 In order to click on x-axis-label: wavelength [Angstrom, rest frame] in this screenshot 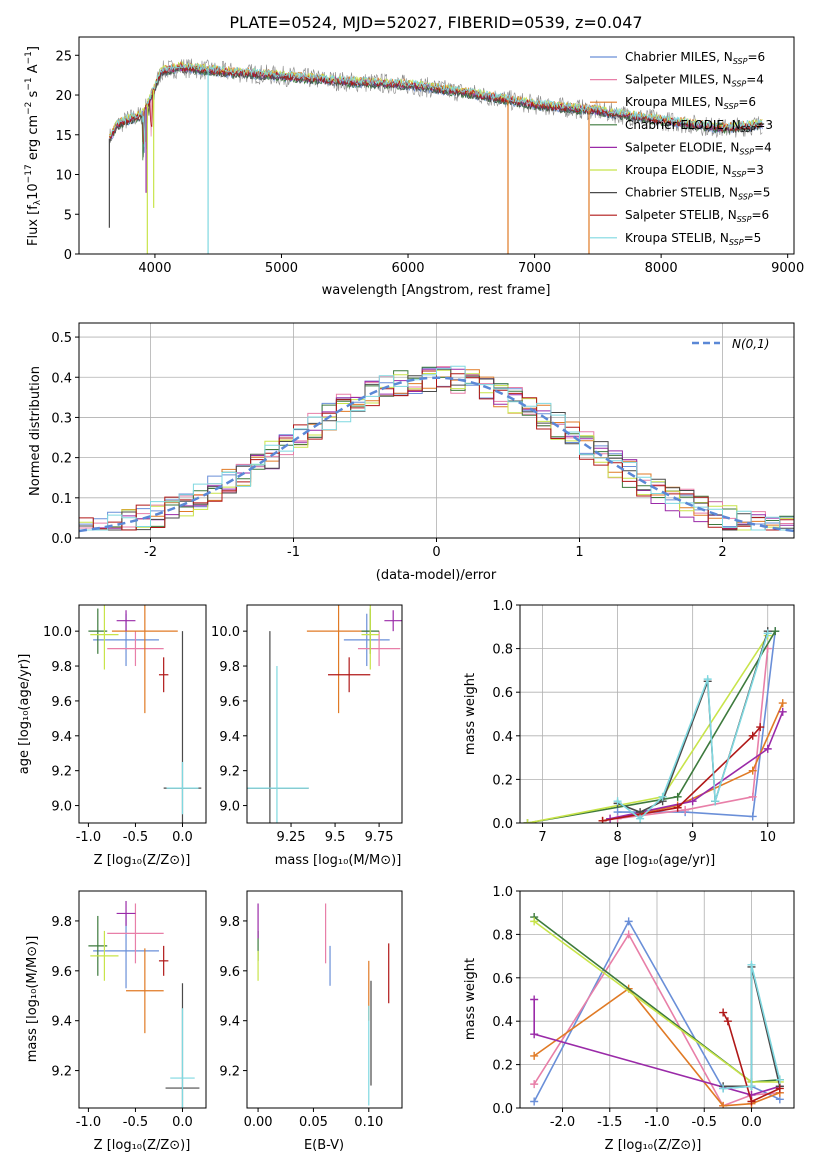, I will do `click(436, 290)`.